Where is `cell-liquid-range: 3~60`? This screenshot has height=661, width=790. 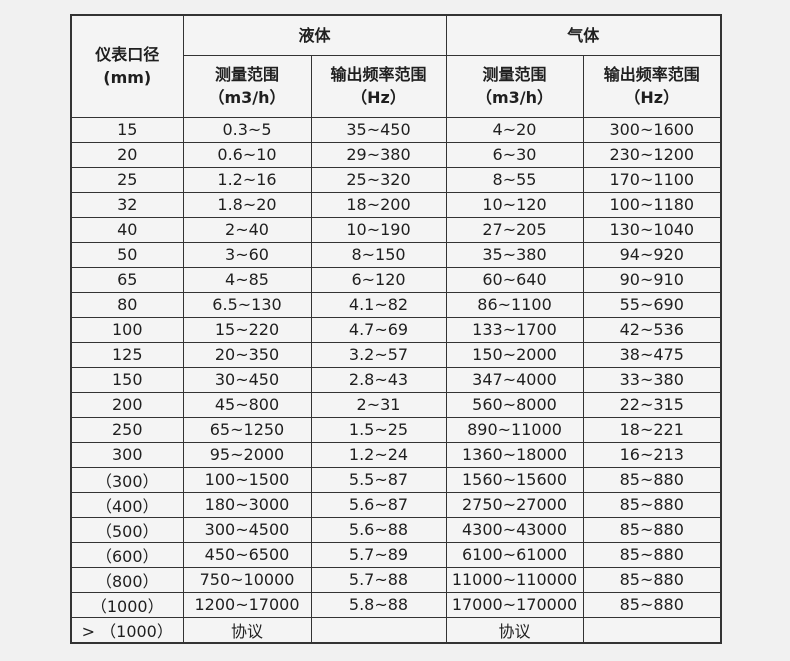 cell-liquid-range: 3~60 is located at coordinates (247, 254).